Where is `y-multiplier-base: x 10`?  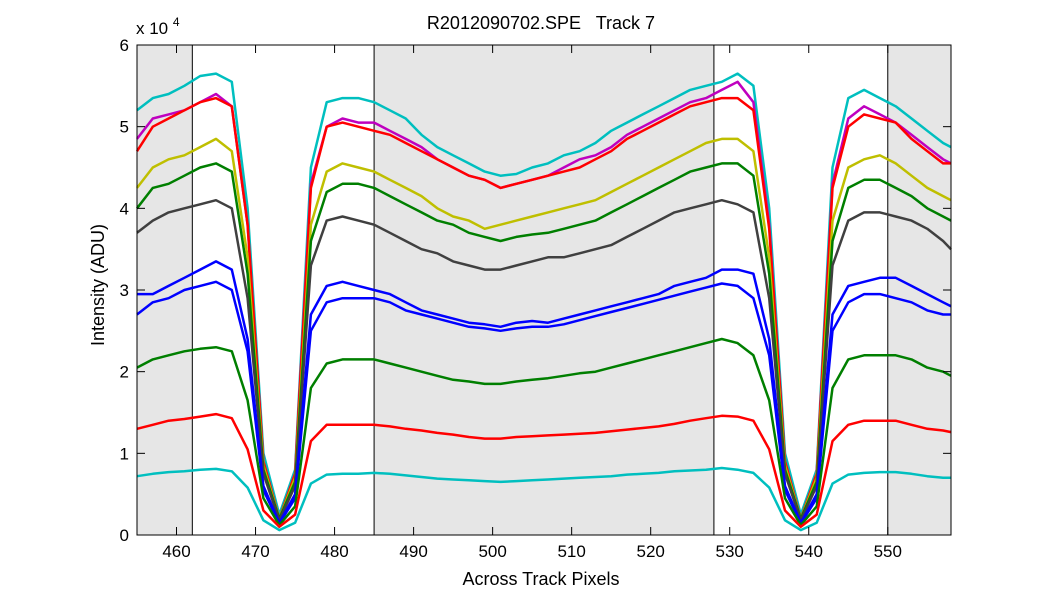 y-multiplier-base: x 10 is located at coordinates (152, 28).